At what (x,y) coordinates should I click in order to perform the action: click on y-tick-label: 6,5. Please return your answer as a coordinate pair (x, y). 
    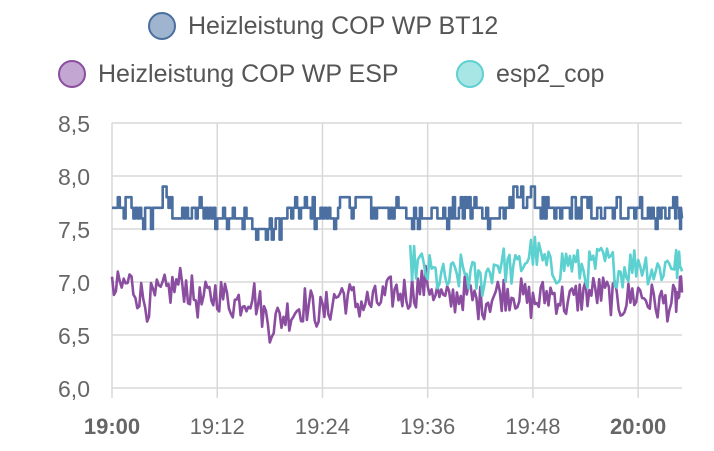
    Looking at the image, I should click on (74, 336).